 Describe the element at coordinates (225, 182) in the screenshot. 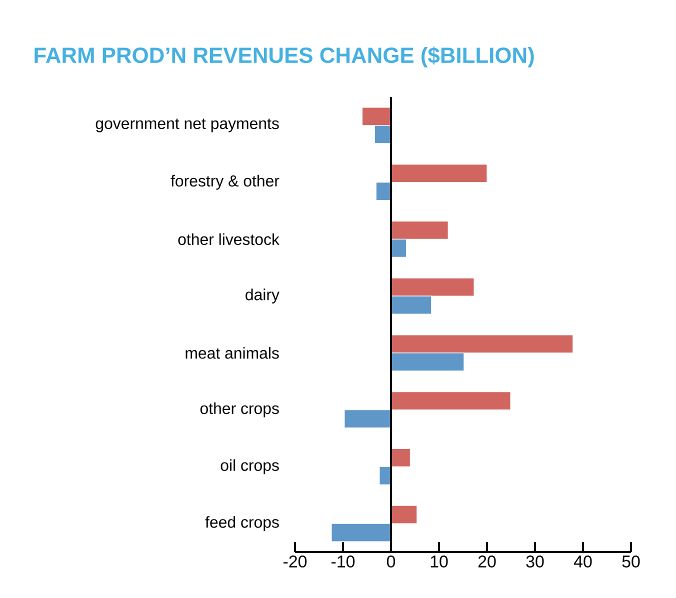

I see `y-tick-label: forestry & other` at that location.